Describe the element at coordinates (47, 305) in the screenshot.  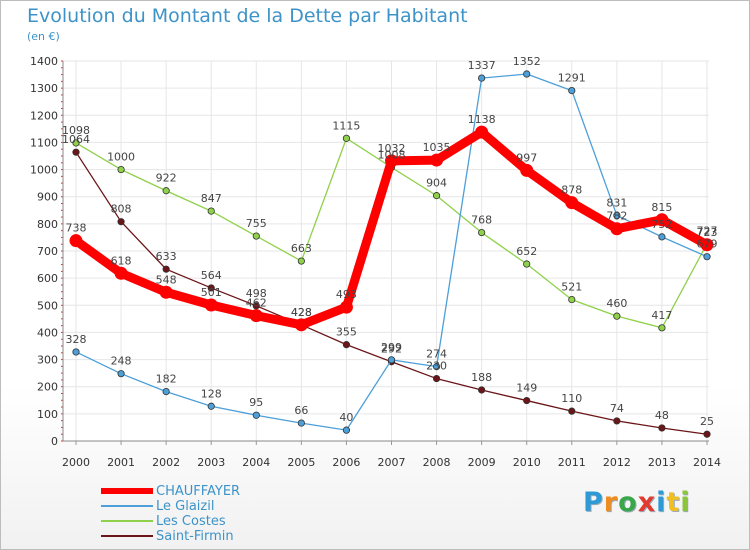
I see `y-tick-label: 500` at that location.